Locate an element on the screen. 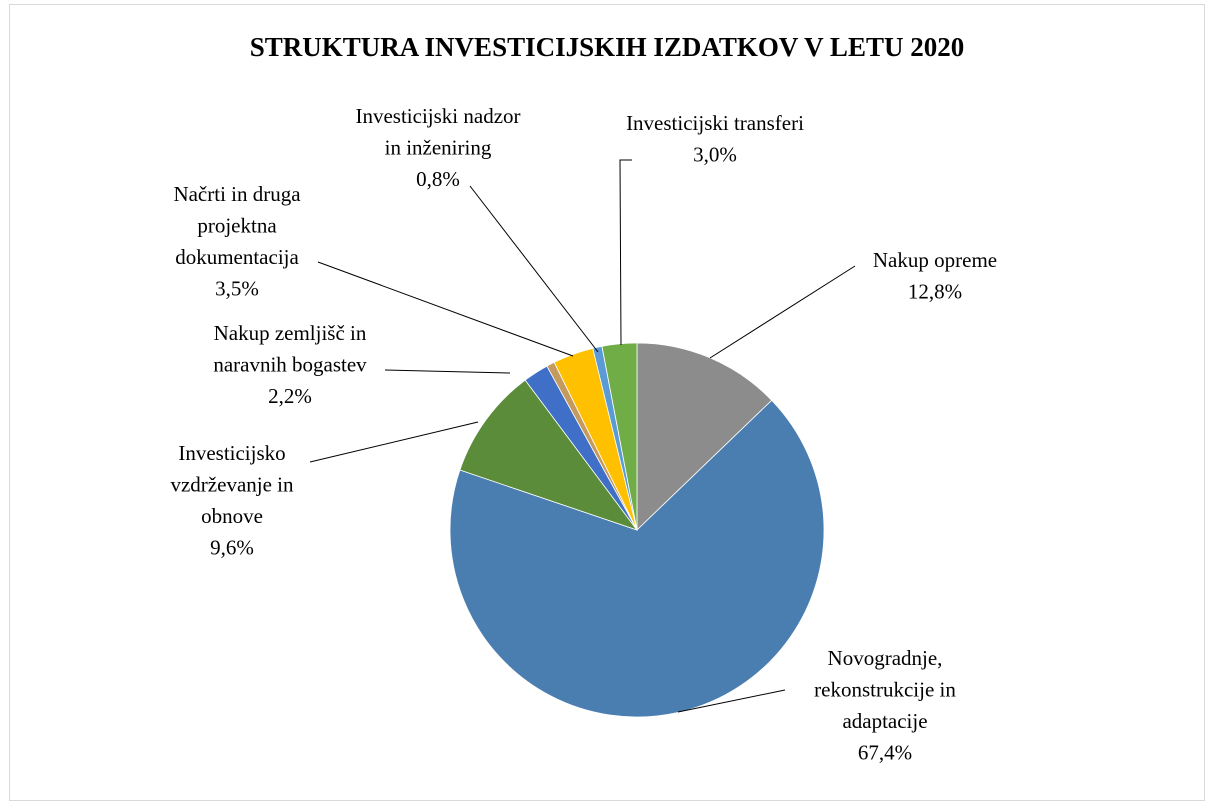 The height and width of the screenshot is (805, 1214). slice-label-line: projektna is located at coordinates (237, 225).